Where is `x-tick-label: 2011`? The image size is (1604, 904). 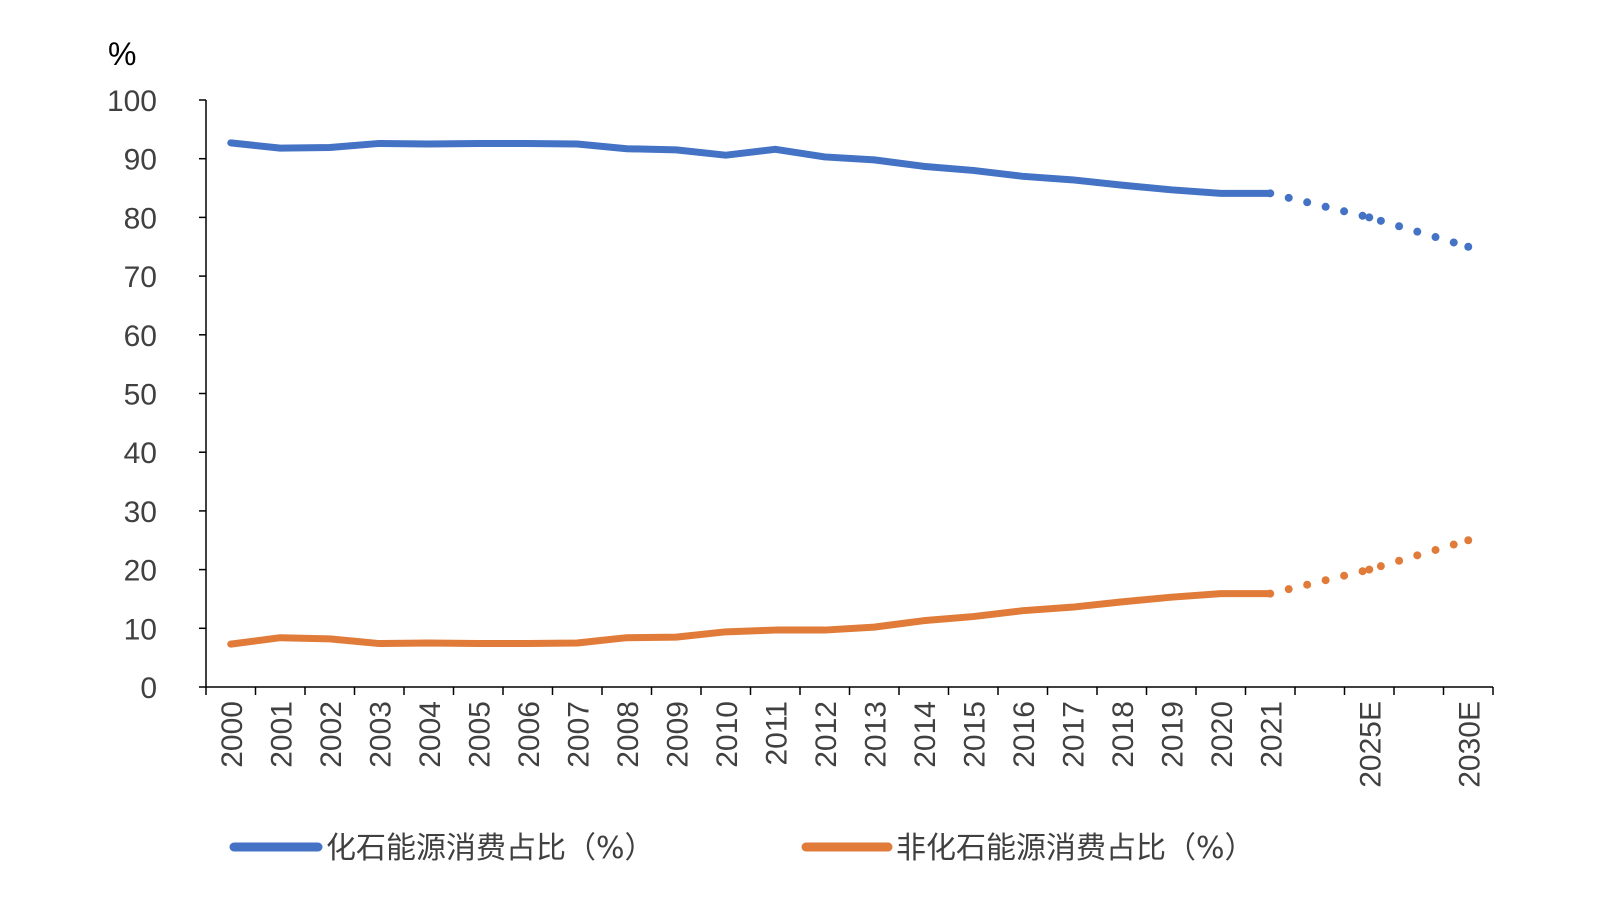
x-tick-label: 2011 is located at coordinates (776, 733).